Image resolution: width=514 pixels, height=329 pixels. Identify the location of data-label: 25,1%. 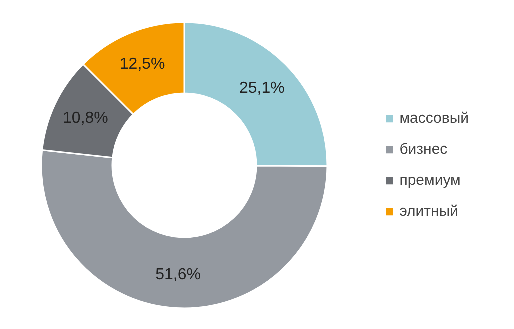
(262, 88).